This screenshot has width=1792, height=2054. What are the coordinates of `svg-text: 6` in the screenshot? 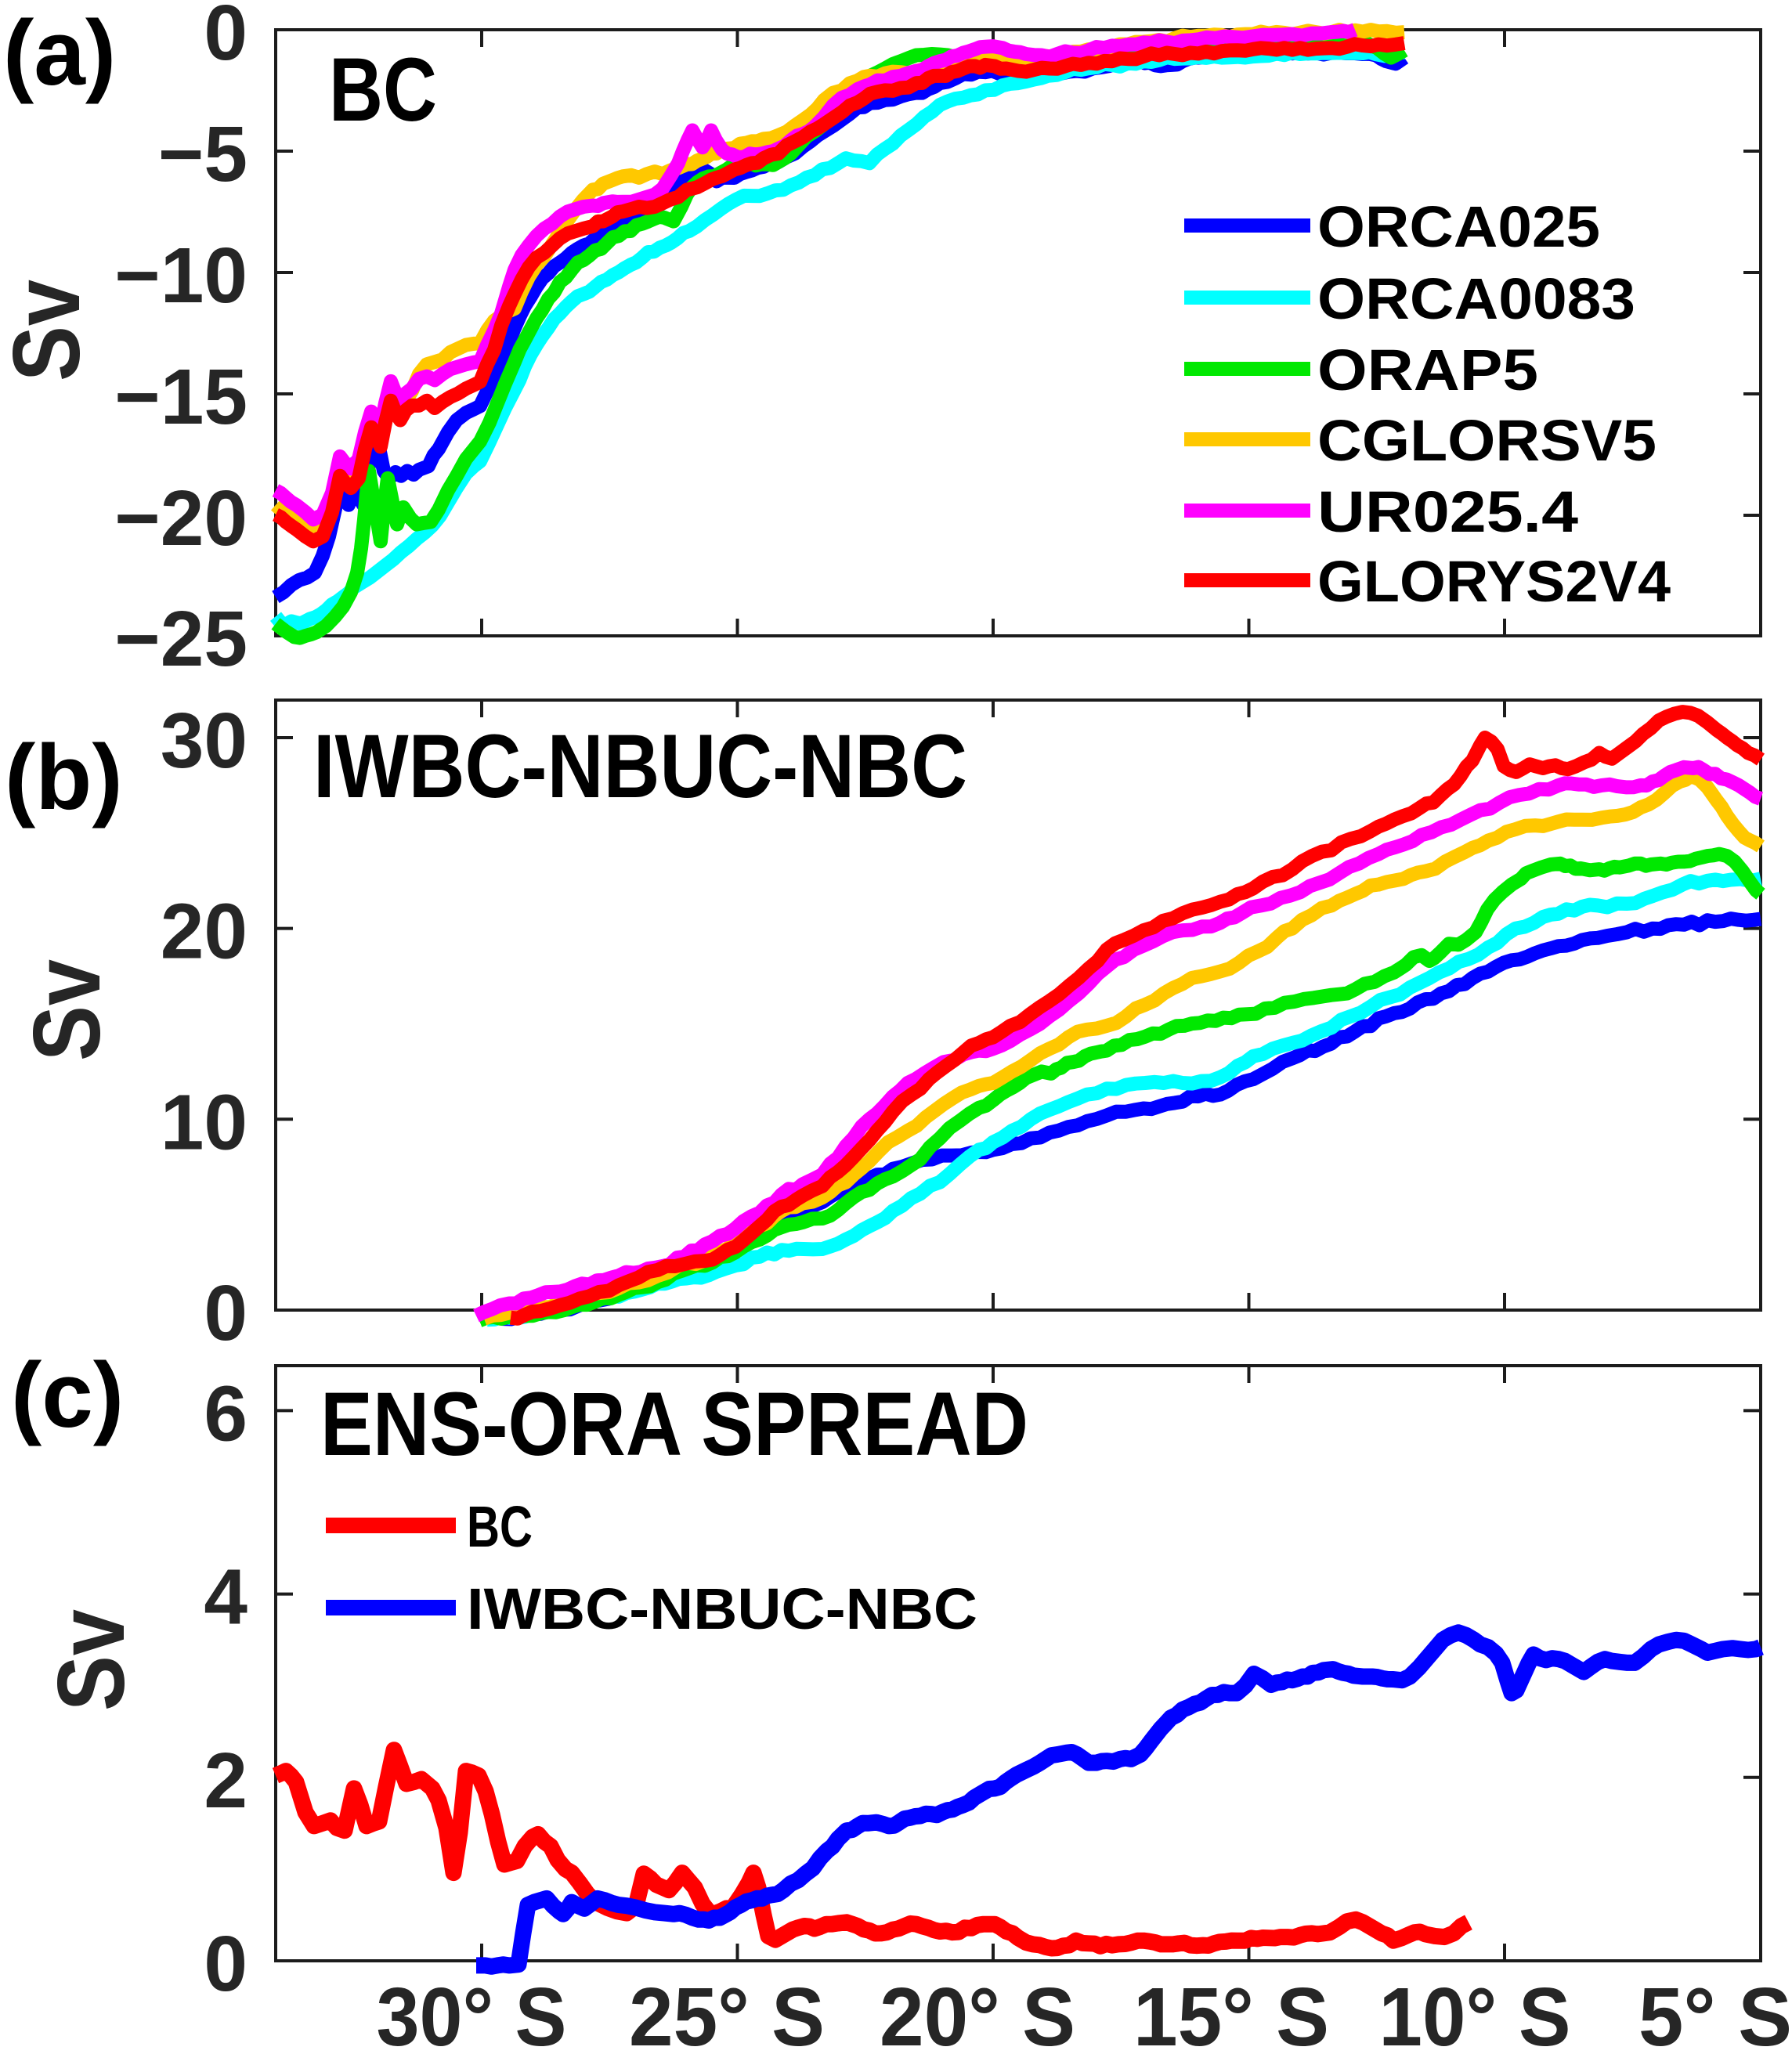 It's located at (225, 1414).